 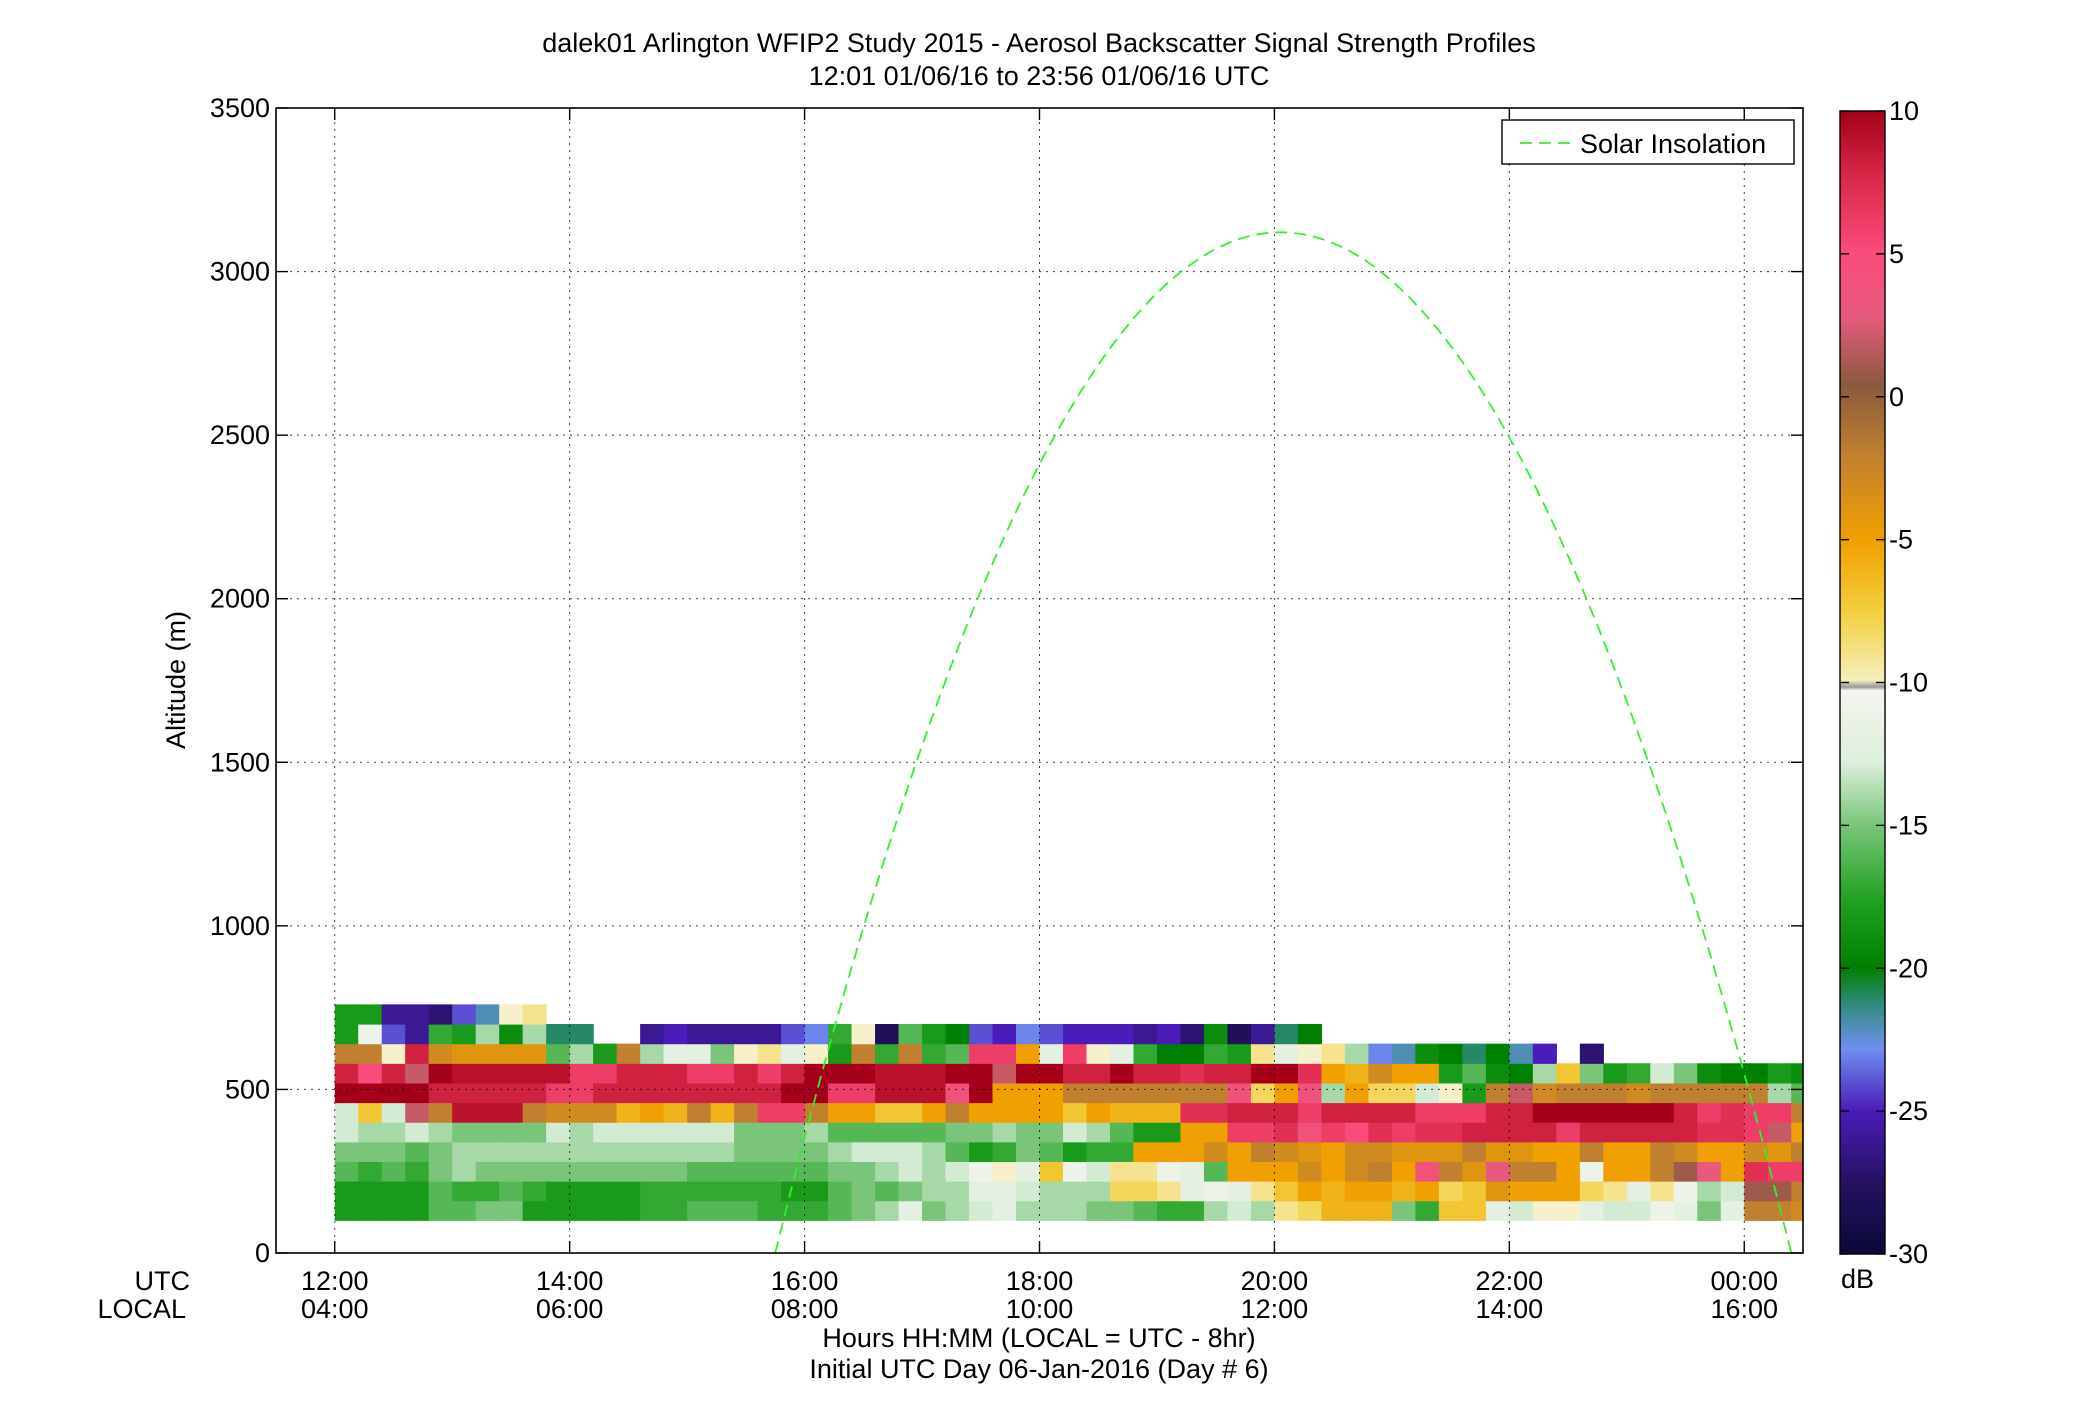 What do you see at coordinates (1068, 1112) in the screenshot?
I see `heatmap-layer` at bounding box center [1068, 1112].